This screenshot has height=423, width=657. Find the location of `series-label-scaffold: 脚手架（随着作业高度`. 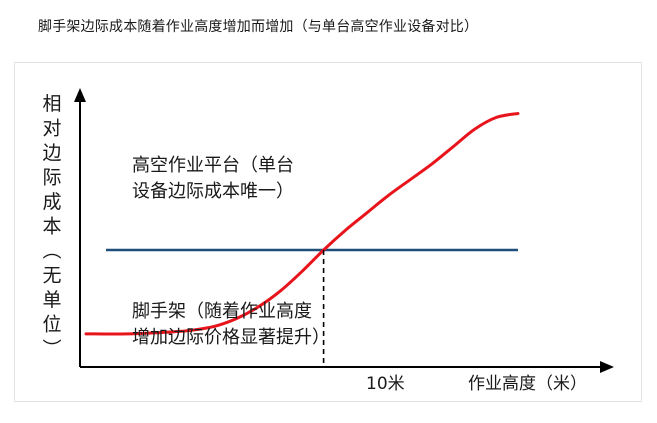

series-label-scaffold: 脚手架（随着作业高度 is located at coordinates (222, 311).